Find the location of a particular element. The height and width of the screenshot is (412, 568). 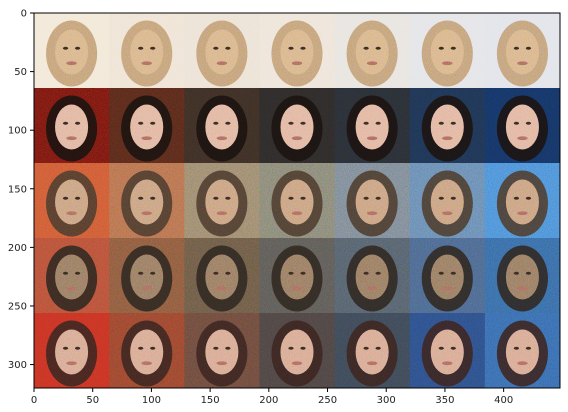

x-tick-label: 250 is located at coordinates (327, 400).